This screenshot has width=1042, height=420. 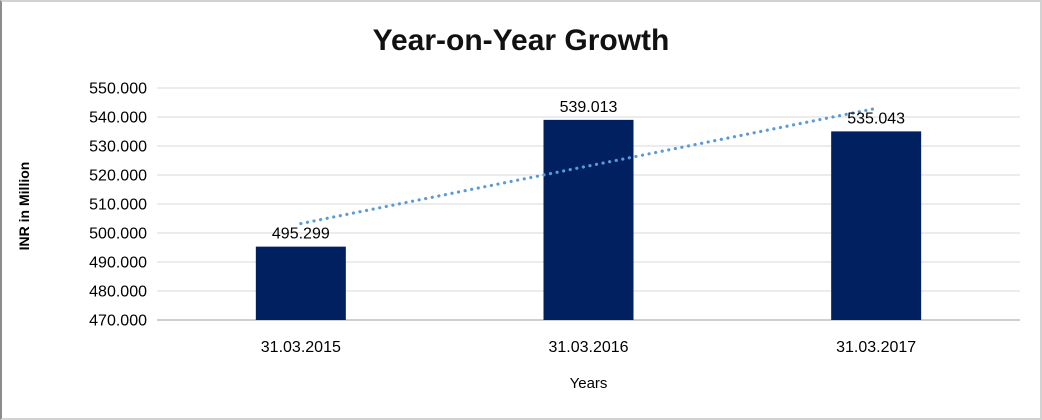 What do you see at coordinates (118, 292) in the screenshot?
I see `y-tick-label: 480.000` at bounding box center [118, 292].